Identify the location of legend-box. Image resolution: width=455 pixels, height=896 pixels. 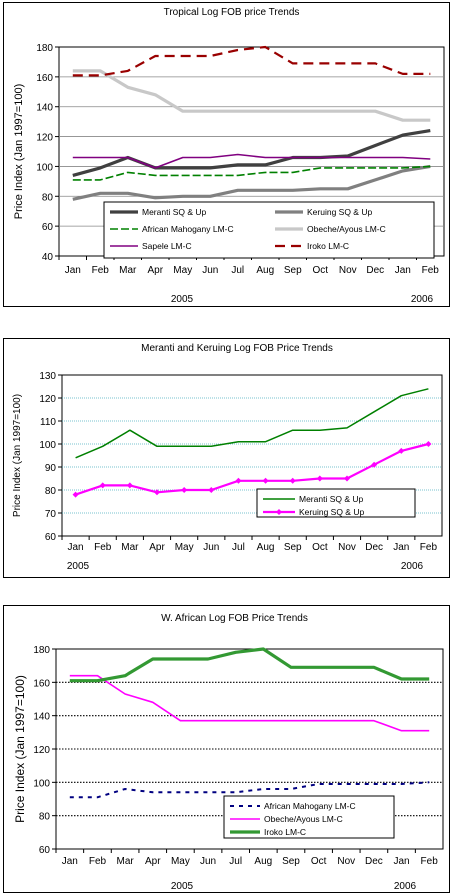
(269, 230).